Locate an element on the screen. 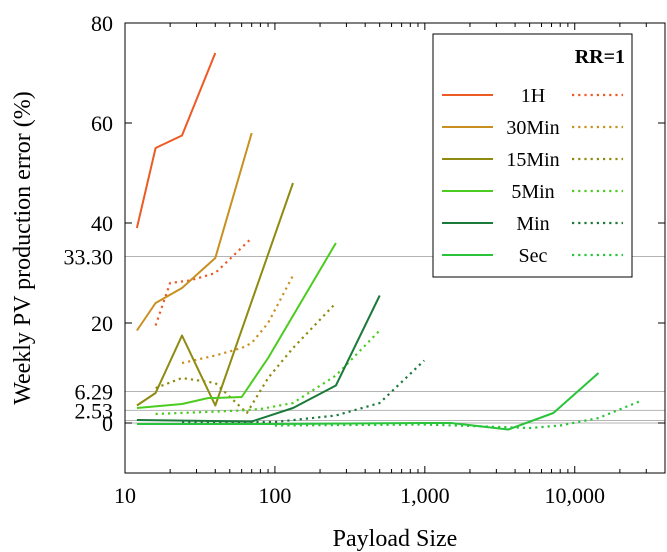 This screenshot has height=552, width=667. series-line-sec-solid is located at coordinates (368, 401).